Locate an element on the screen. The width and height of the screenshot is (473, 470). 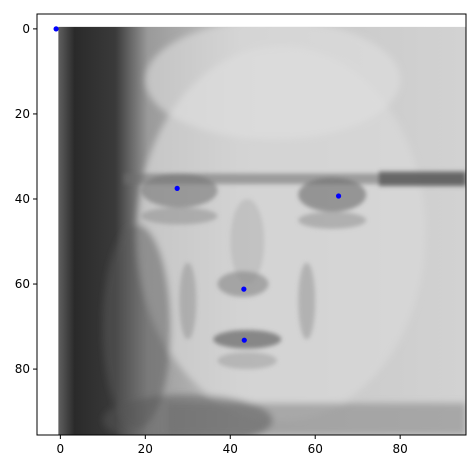
forehead-region is located at coordinates (273, 83).